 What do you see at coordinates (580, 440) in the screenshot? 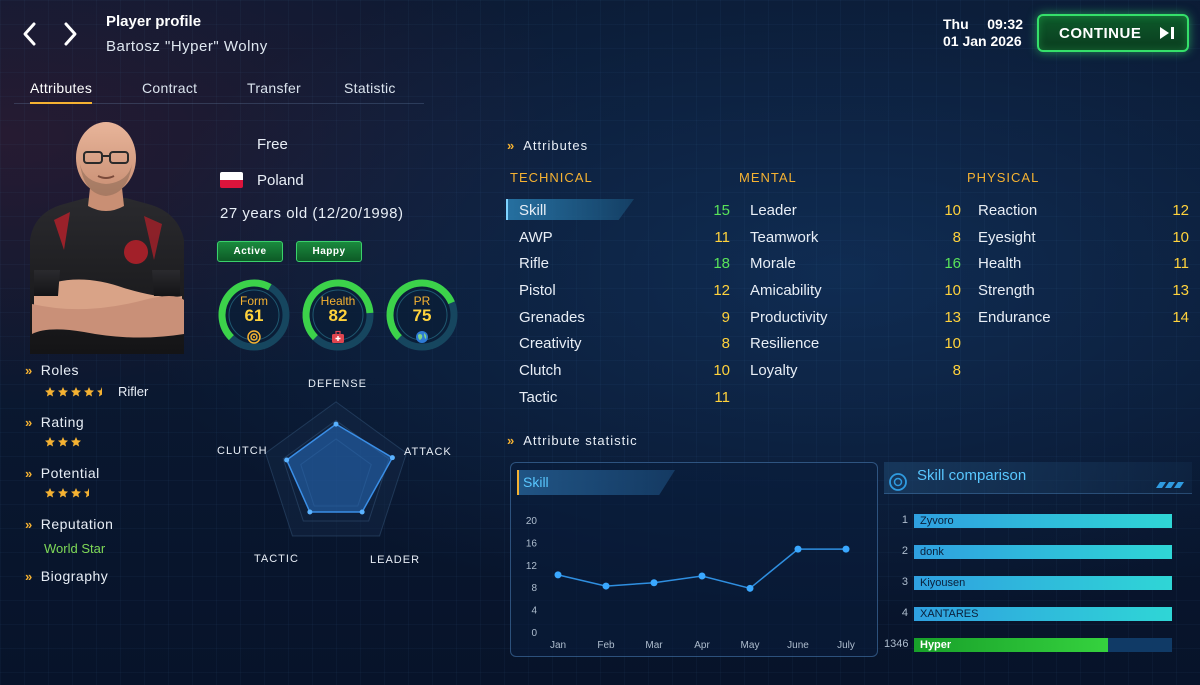
I see `attribute-statistic-title: Attribute statistic` at bounding box center [580, 440].